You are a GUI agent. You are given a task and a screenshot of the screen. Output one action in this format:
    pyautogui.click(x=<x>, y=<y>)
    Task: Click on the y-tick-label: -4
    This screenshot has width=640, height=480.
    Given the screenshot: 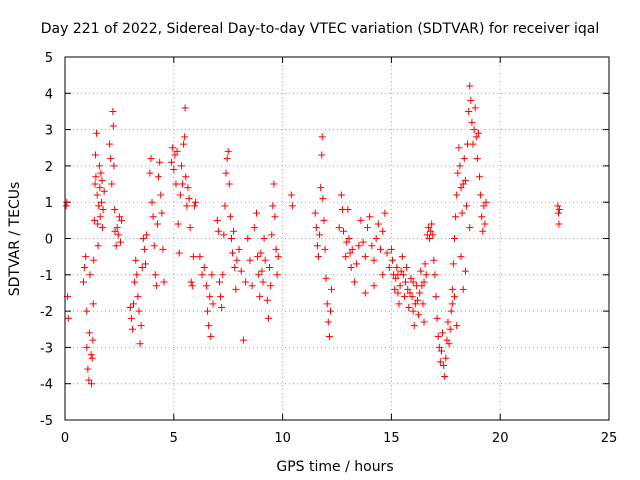 What is the action you would take?
    pyautogui.click(x=46, y=385)
    